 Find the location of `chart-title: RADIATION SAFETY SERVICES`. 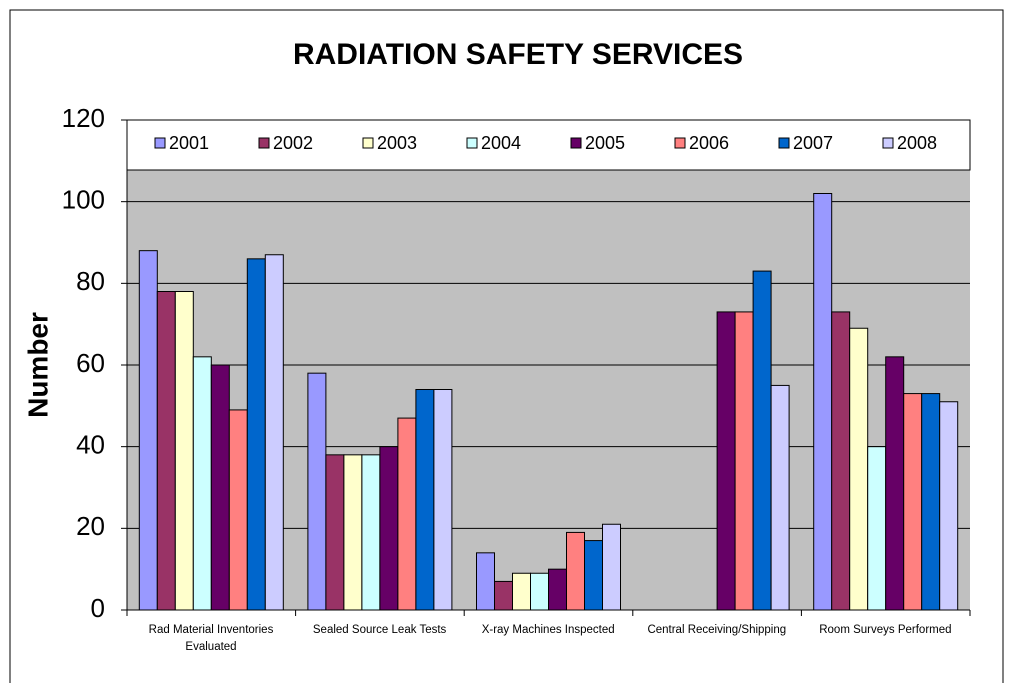

chart-title: RADIATION SAFETY SERVICES is located at coordinates (518, 54).